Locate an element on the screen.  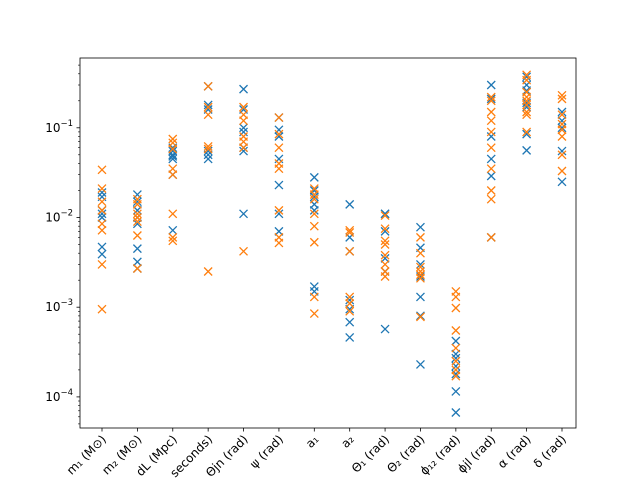
y-tick-label-exponent: −1 is located at coordinates (66, 124).